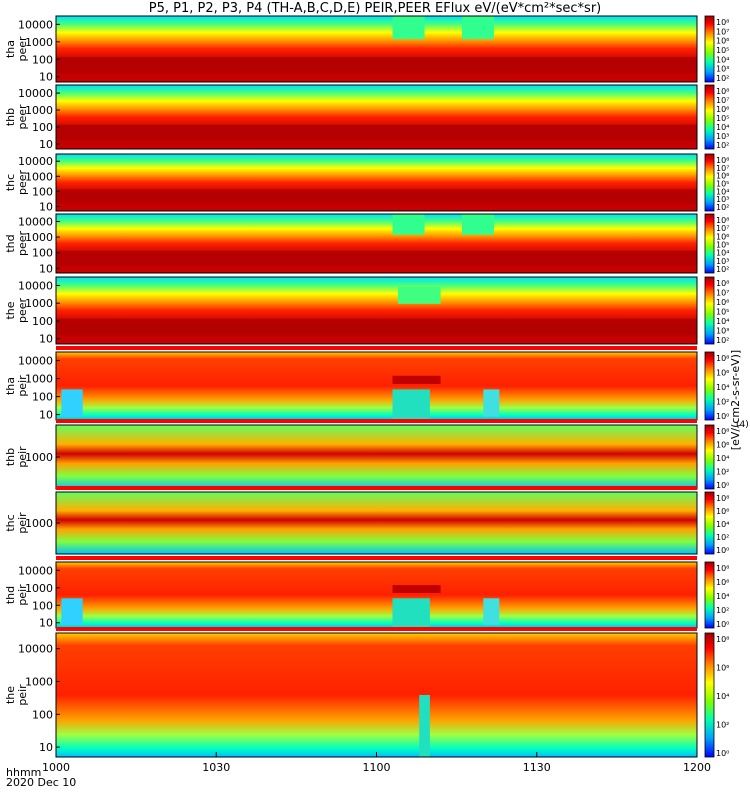 The height and width of the screenshot is (800, 750). What do you see at coordinates (216, 767) in the screenshot?
I see `x-tick-label: 1030` at bounding box center [216, 767].